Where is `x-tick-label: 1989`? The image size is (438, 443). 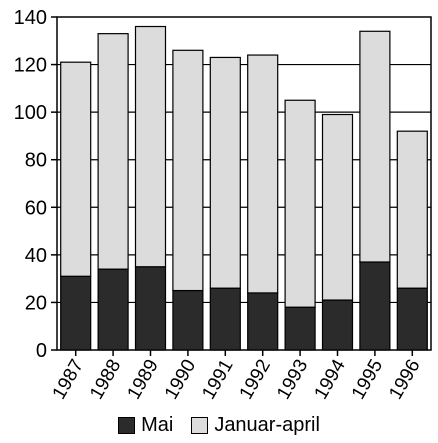
x-tick-label: 1989 is located at coordinates (143, 379).